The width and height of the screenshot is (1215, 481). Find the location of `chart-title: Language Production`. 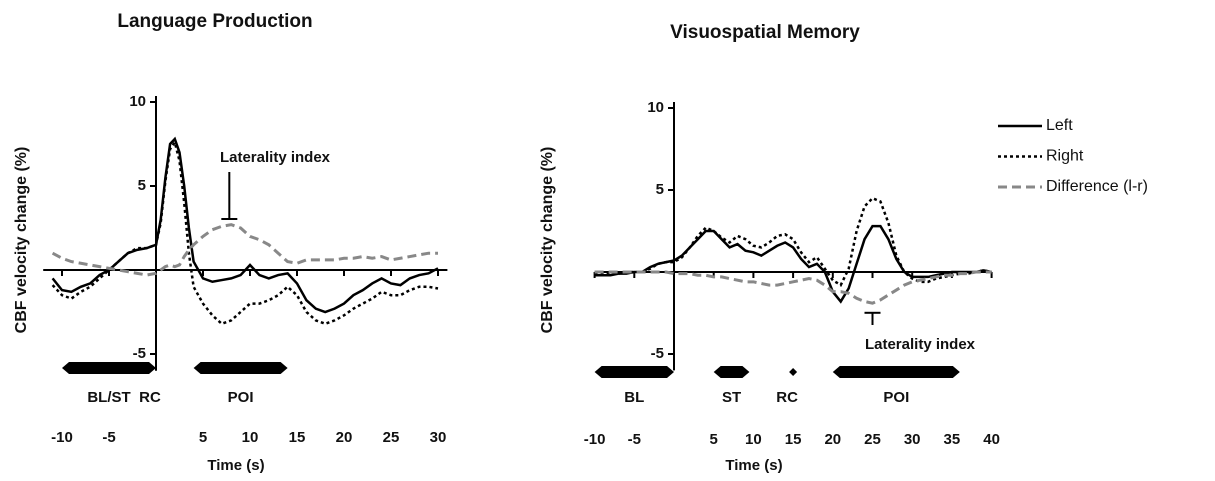

chart-title: Language Production is located at coordinates (214, 21).